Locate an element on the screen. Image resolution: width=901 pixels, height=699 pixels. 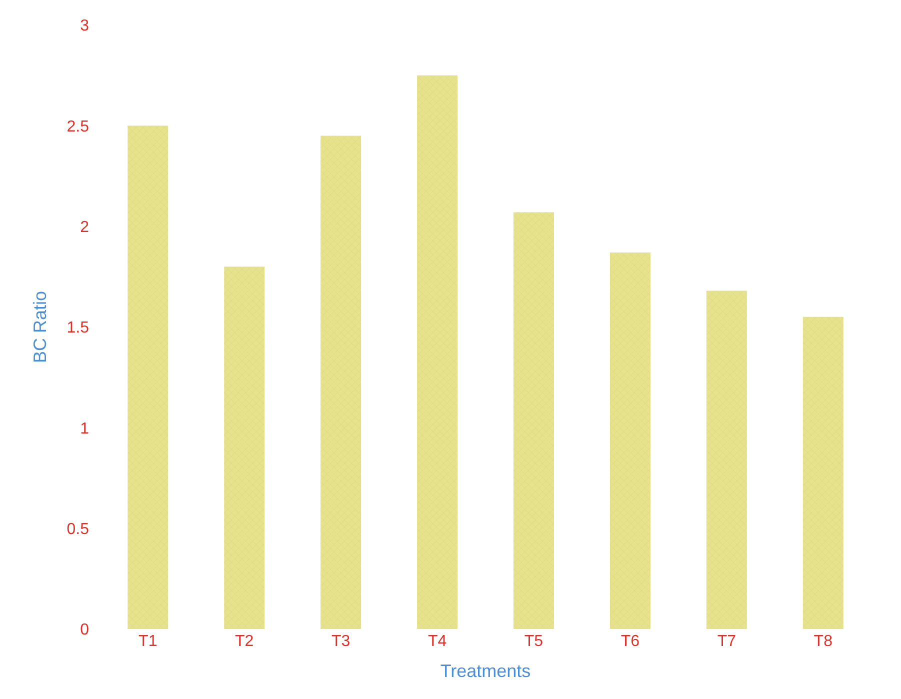
x-tick-label: T2 is located at coordinates (244, 641).